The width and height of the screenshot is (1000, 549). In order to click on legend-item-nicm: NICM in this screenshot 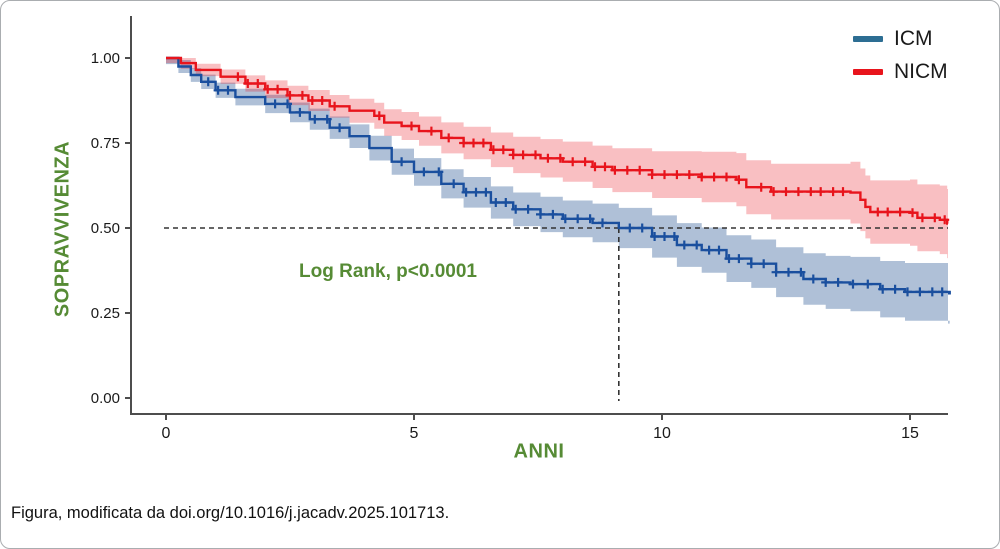, I will do `click(900, 72)`.